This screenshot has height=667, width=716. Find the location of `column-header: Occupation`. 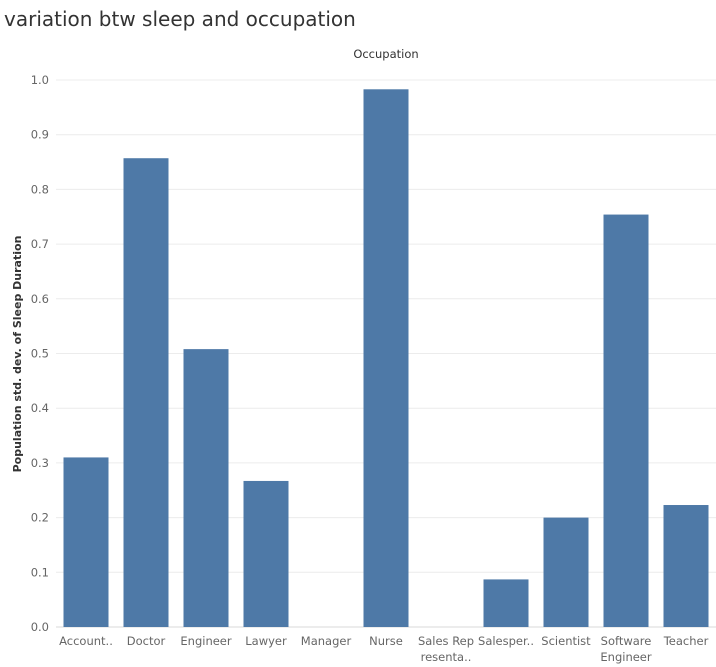

column-header: Occupation is located at coordinates (385, 54).